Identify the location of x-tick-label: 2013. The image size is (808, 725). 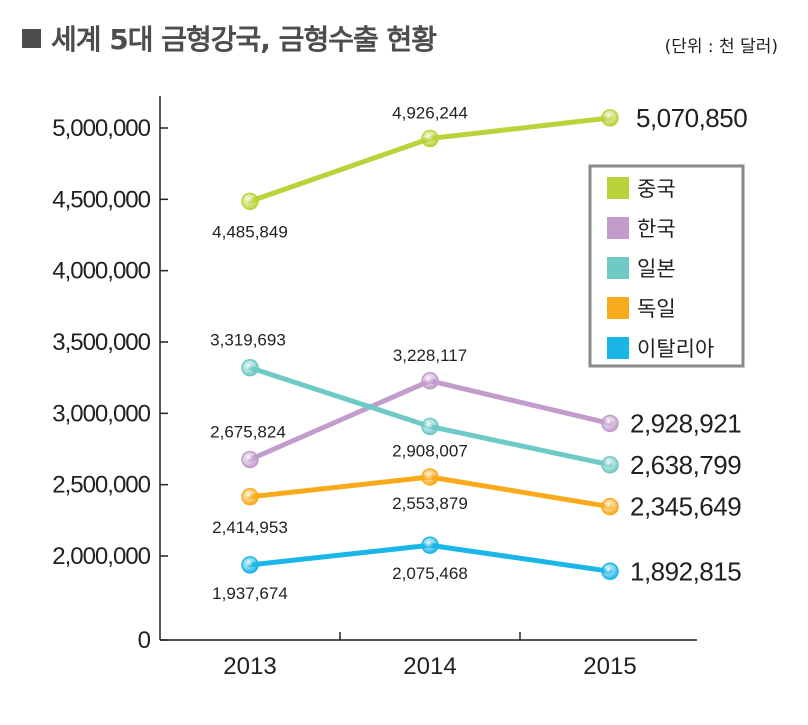
(249, 666).